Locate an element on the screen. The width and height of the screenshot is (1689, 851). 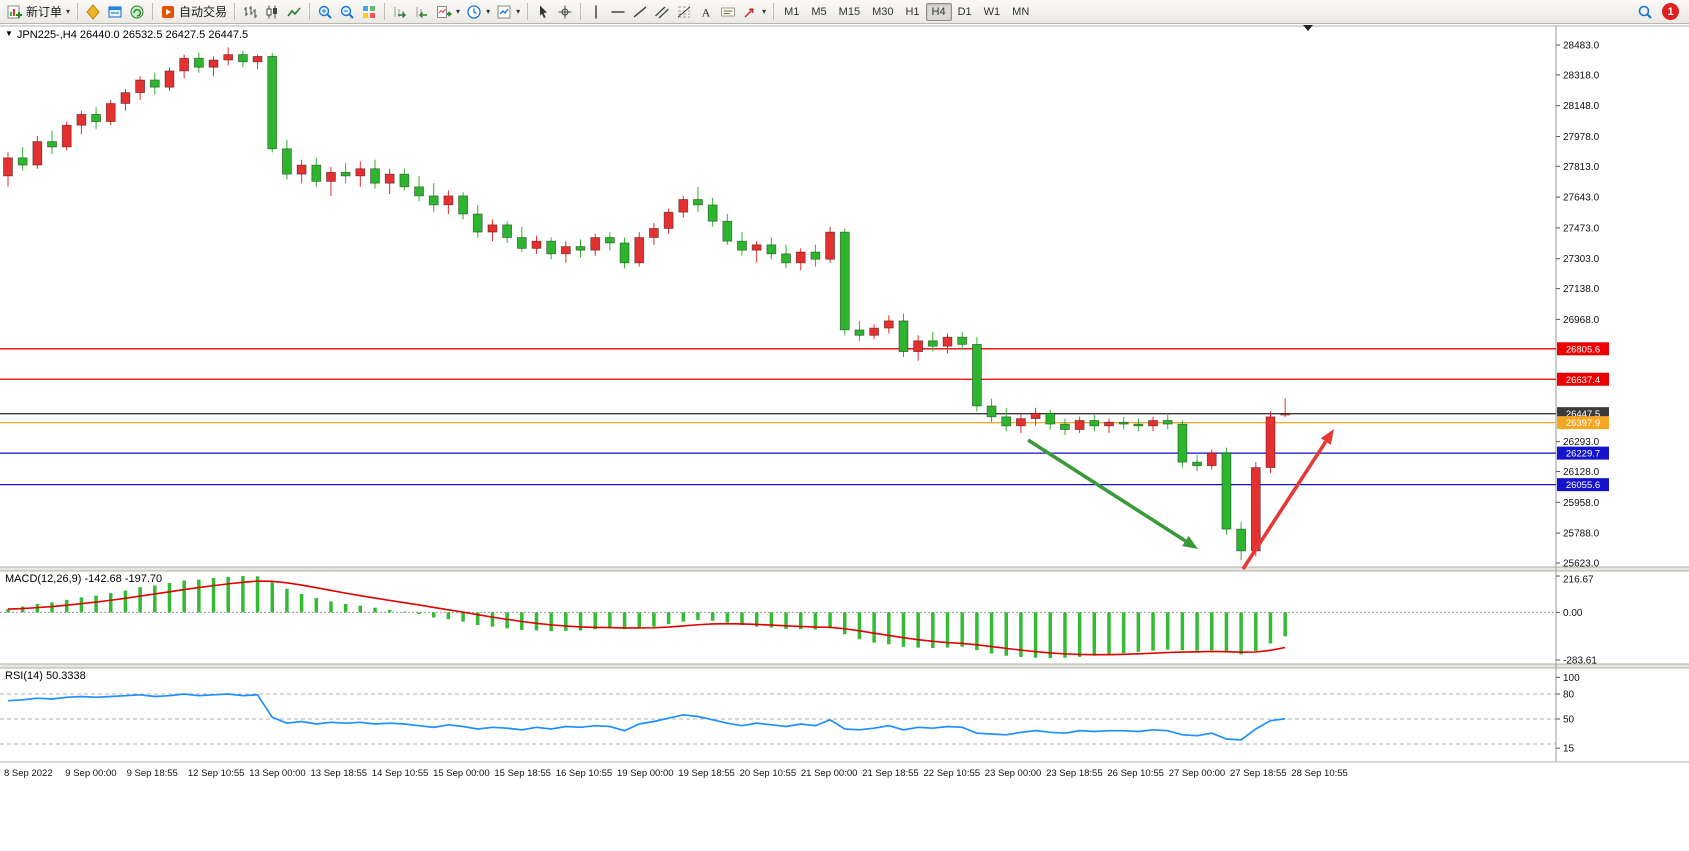
svg-text: 21 Sep 18:55 is located at coordinates (890, 773).